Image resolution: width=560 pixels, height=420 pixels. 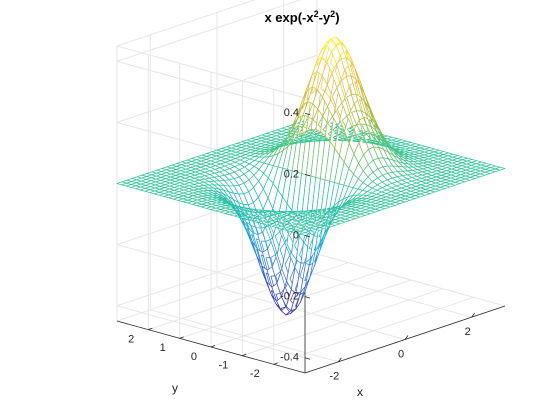 What do you see at coordinates (360, 392) in the screenshot?
I see `x-axis-label: x` at bounding box center [360, 392].